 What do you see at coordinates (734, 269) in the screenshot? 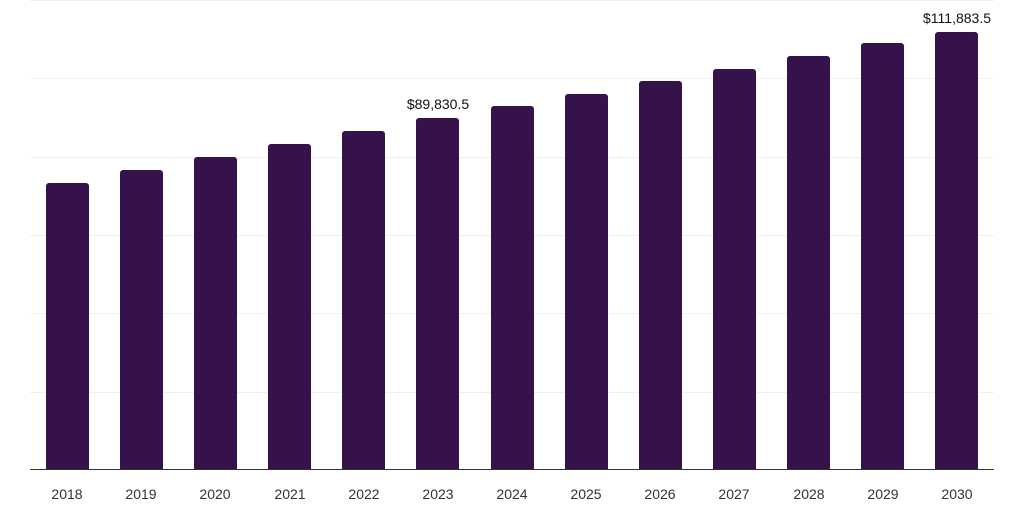
I see `bar-2027` at bounding box center [734, 269].